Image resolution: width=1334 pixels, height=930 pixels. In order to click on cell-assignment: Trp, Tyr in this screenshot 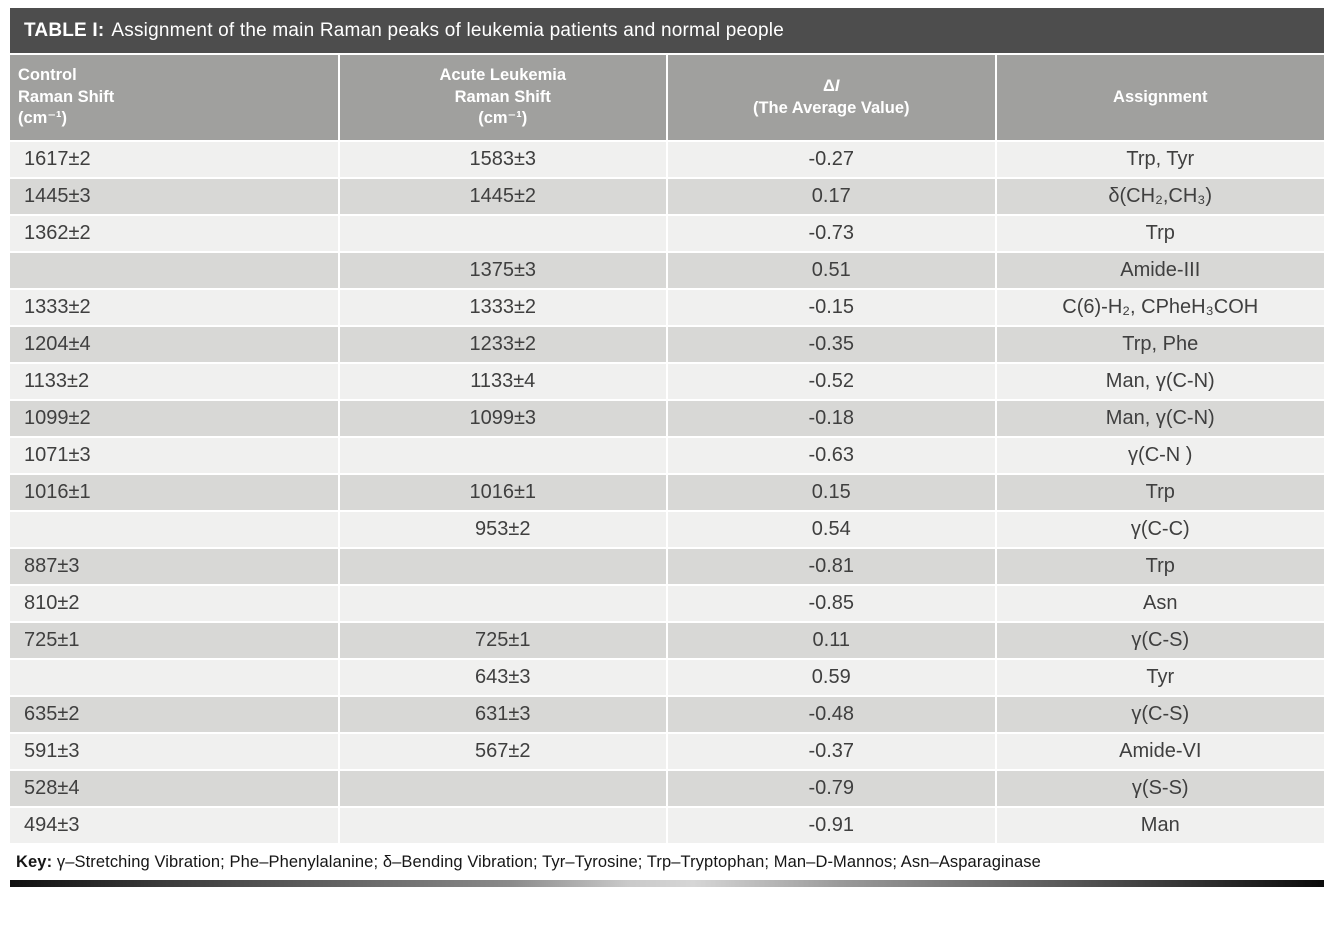, I will do `click(1159, 160)`.